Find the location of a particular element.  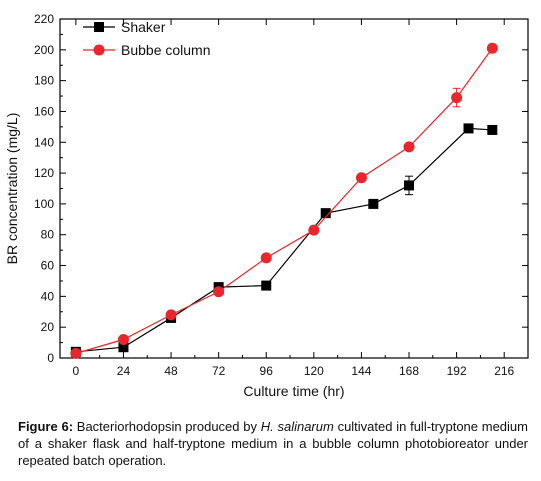

y-tick-label: 40 is located at coordinates (48, 296).